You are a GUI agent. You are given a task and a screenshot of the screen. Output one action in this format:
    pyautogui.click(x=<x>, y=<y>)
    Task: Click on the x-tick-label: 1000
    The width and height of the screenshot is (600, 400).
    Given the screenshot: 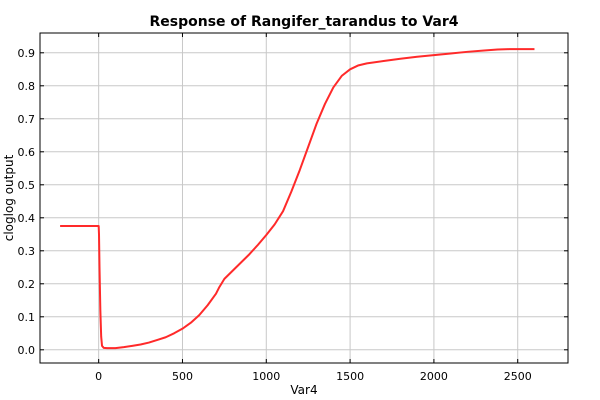 What is the action you would take?
    pyautogui.click(x=266, y=376)
    